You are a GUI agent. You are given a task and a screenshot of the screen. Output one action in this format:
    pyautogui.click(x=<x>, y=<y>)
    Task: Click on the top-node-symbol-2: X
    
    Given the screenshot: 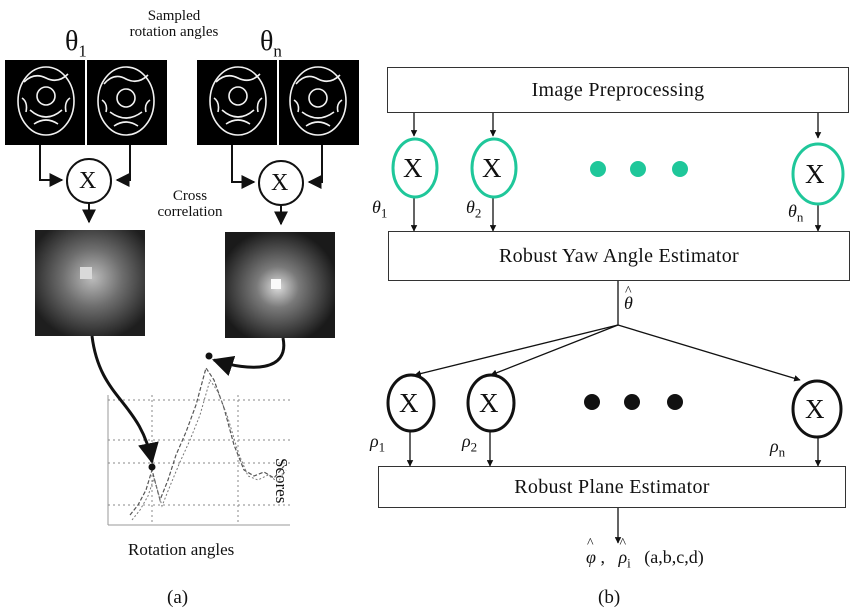 What is the action you would take?
    pyautogui.click(x=492, y=168)
    